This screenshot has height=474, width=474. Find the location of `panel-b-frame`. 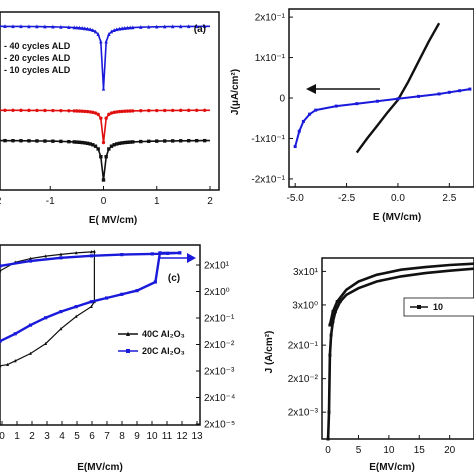

panel-b-frame is located at coordinates (381, 98).